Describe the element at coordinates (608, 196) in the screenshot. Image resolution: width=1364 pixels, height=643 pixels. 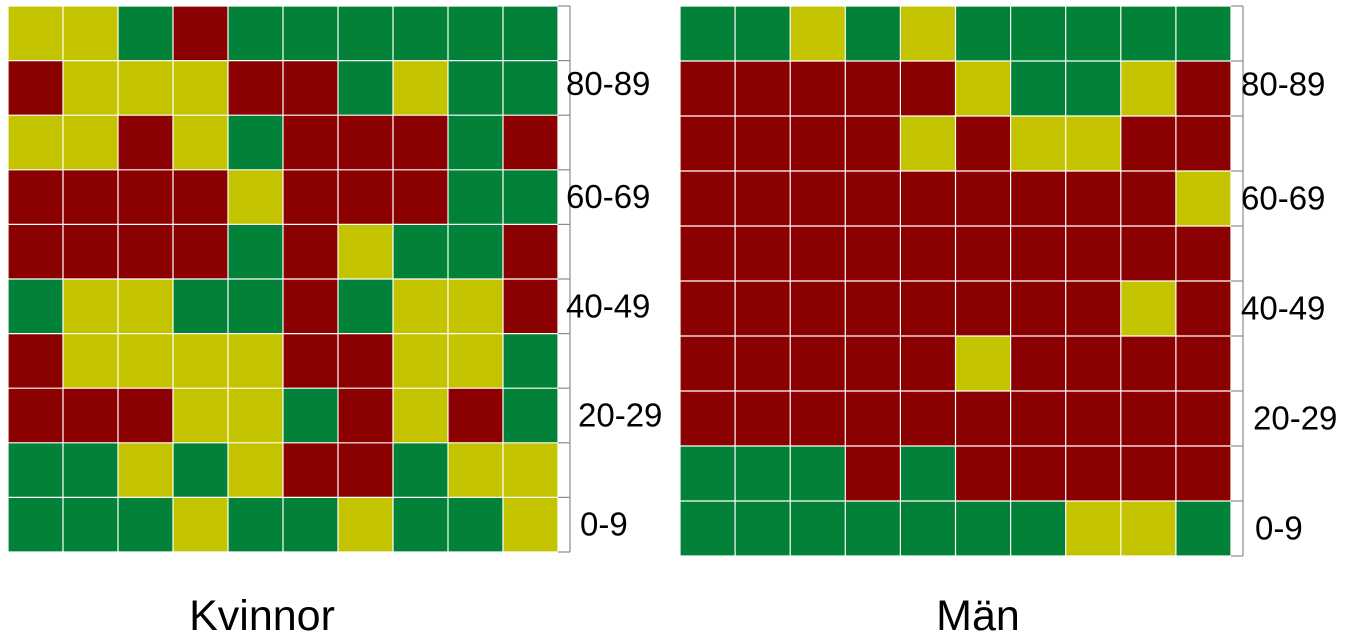
I see `y-tick-label: 60-69` at that location.